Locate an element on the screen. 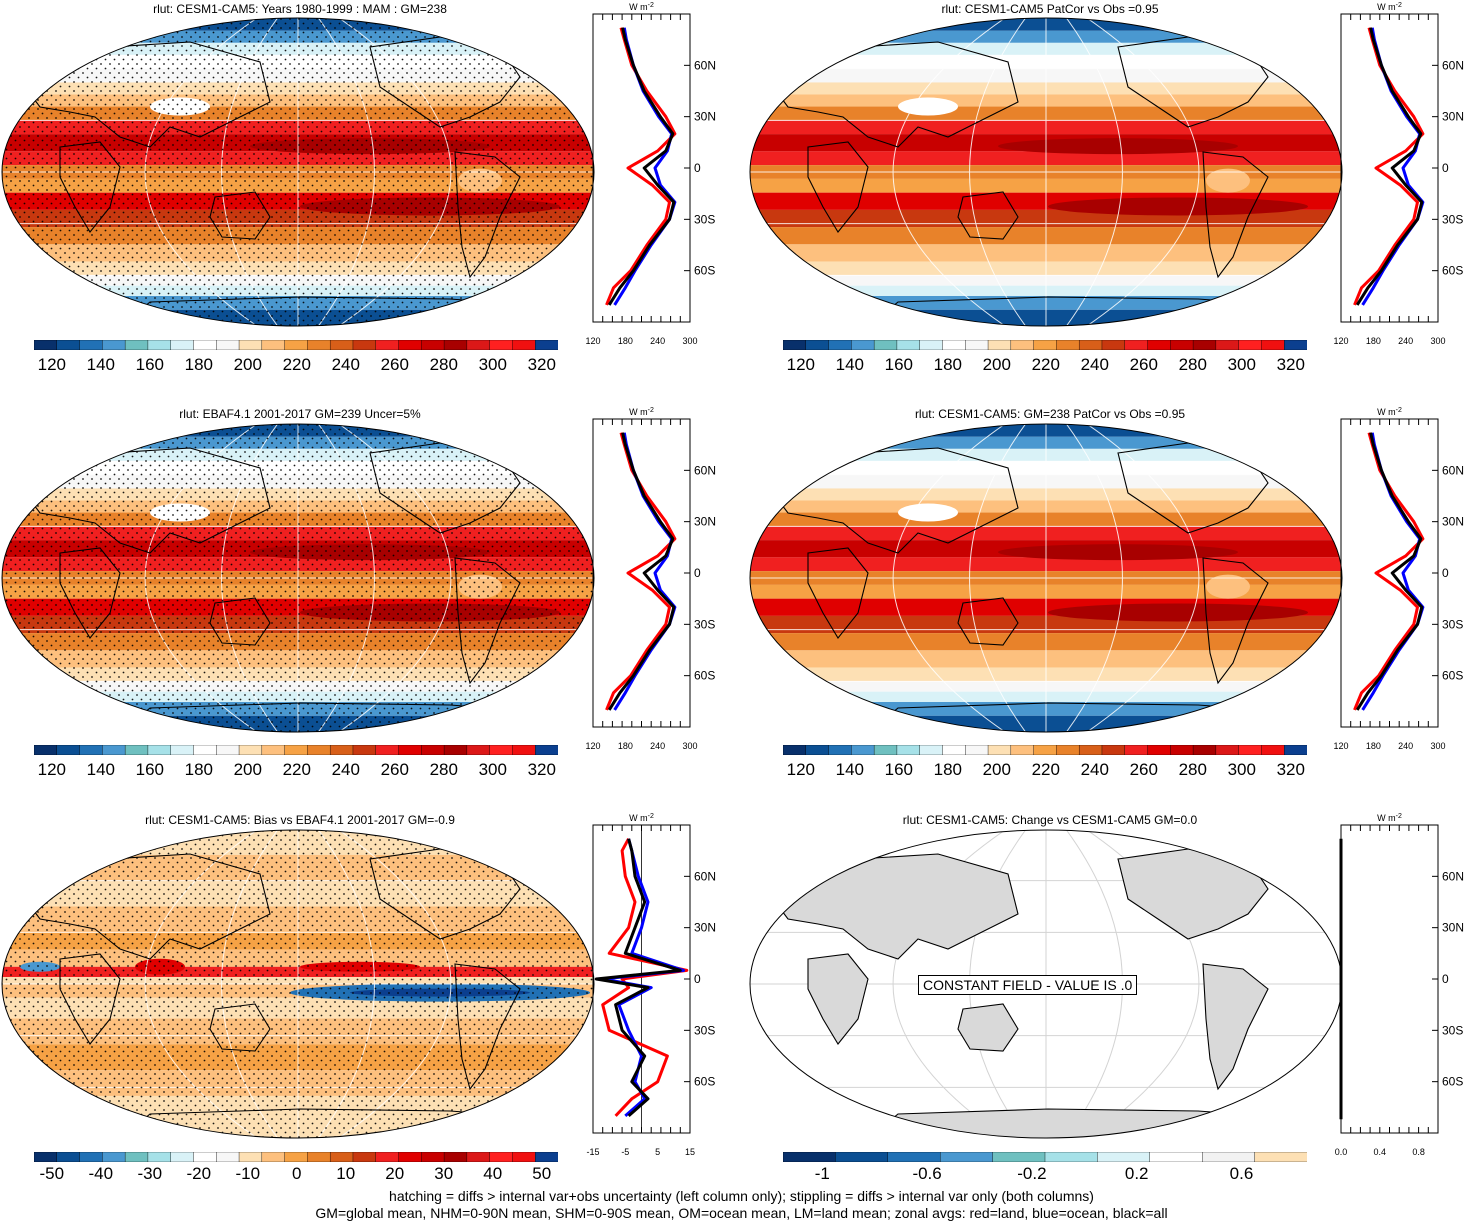 The height and width of the screenshot is (1222, 1483). colorbar-tick-label: 180 is located at coordinates (198, 769).